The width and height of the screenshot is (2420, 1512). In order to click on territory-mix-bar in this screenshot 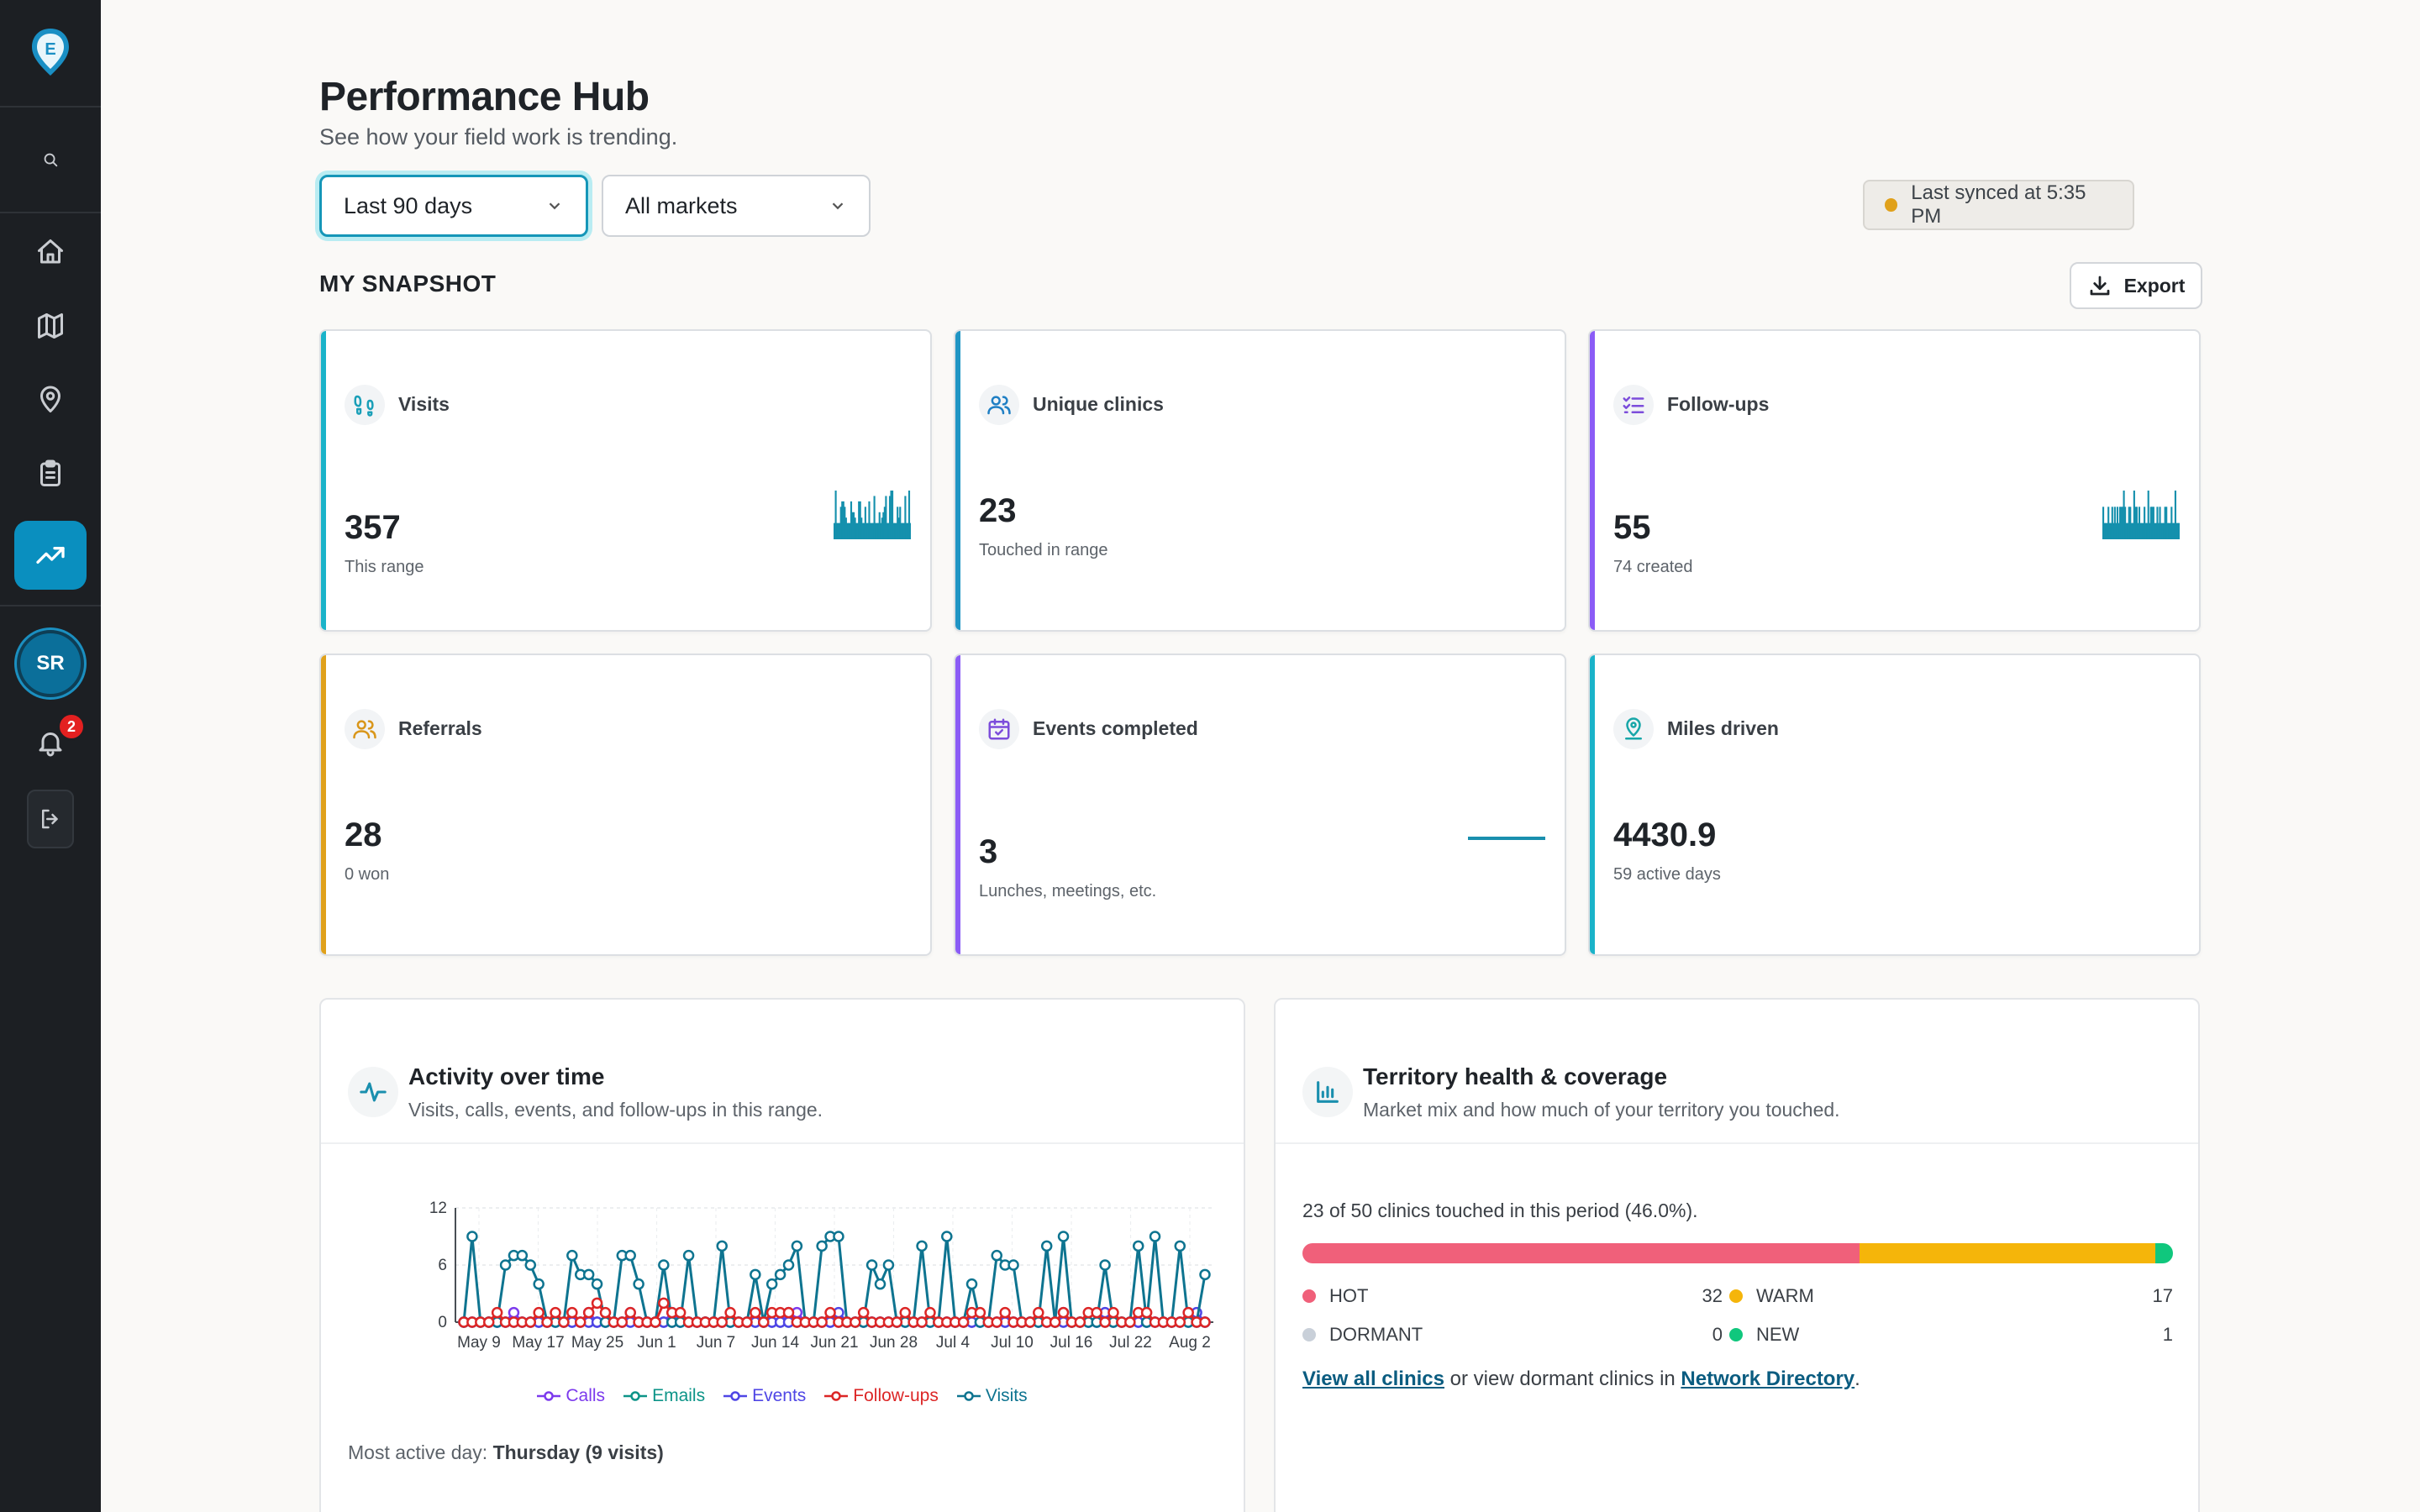, I will do `click(1738, 1253)`.